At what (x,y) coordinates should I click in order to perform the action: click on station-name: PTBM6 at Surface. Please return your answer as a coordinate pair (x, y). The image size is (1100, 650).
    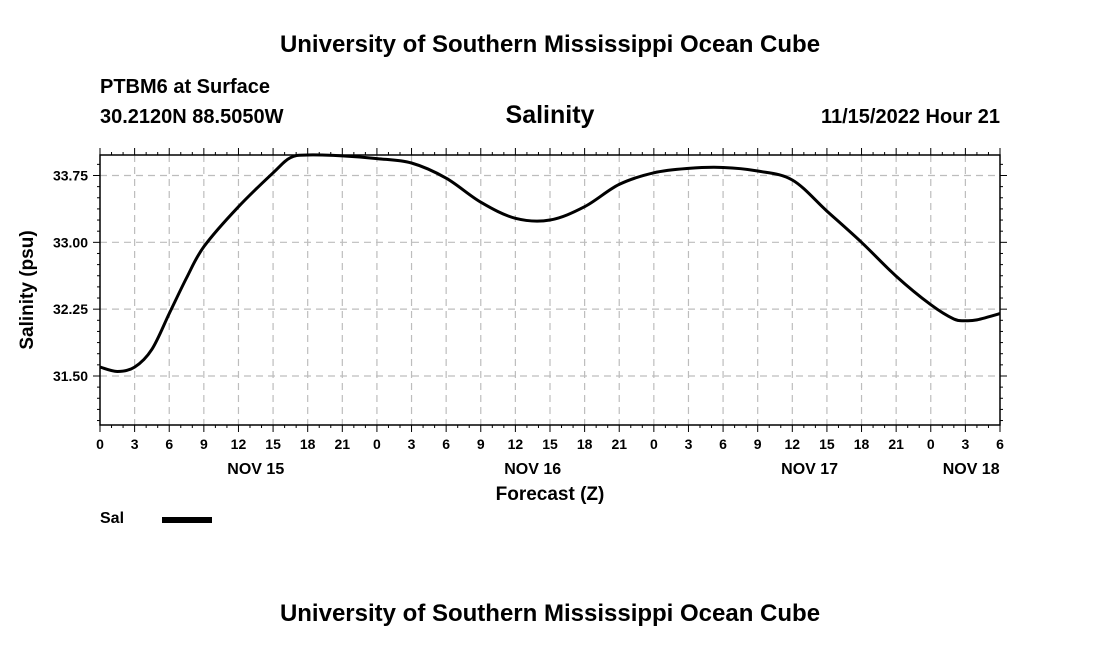
    Looking at the image, I should click on (185, 87).